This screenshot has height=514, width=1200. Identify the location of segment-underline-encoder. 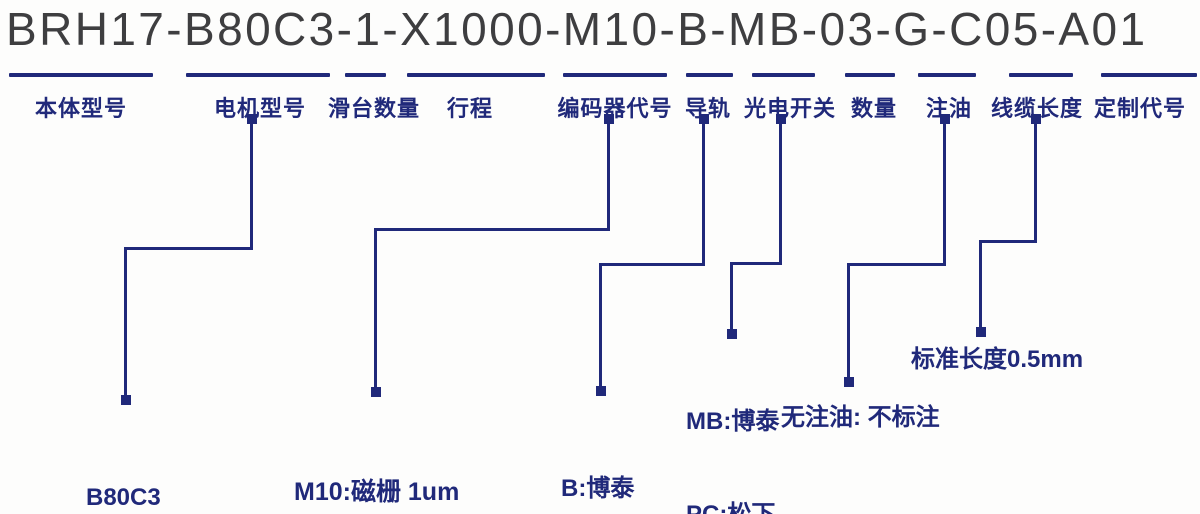
(615, 75).